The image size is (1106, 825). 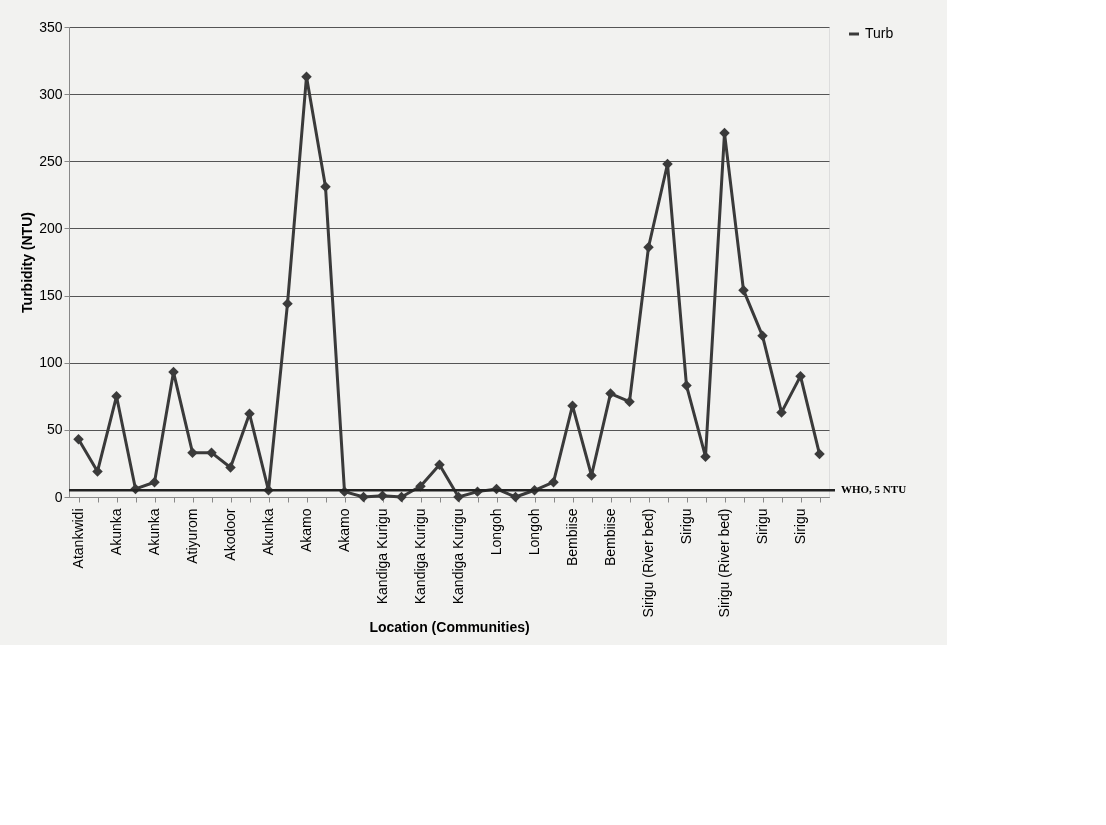 I want to click on y-tick-label: 150, so click(x=51, y=295).